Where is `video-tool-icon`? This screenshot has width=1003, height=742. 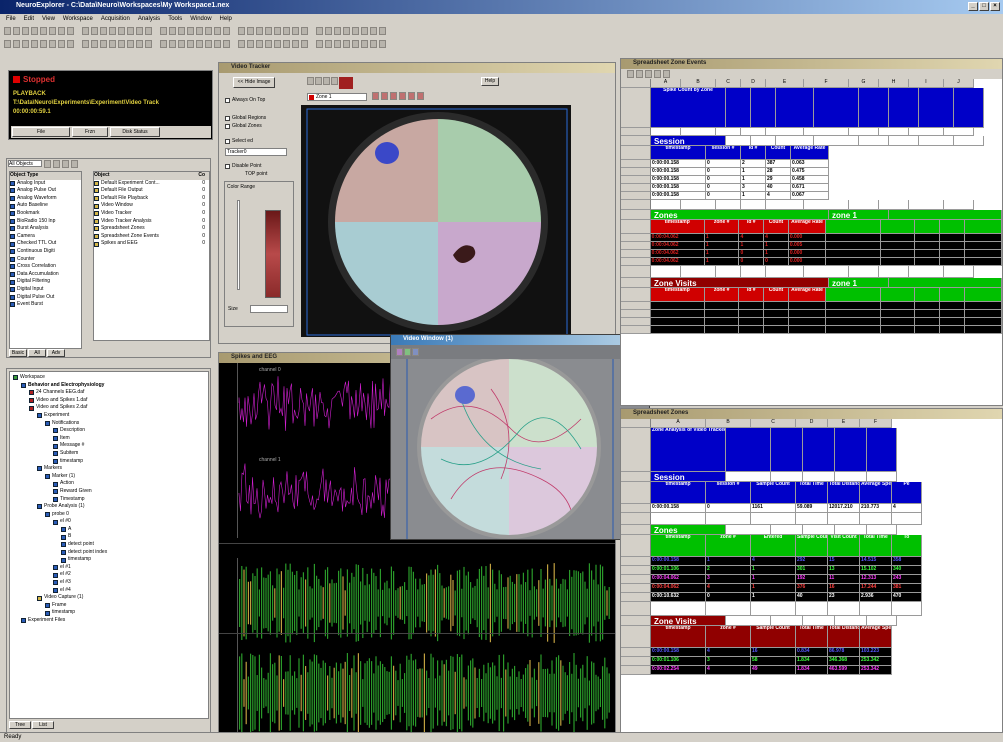 video-tool-icon is located at coordinates (399, 352).